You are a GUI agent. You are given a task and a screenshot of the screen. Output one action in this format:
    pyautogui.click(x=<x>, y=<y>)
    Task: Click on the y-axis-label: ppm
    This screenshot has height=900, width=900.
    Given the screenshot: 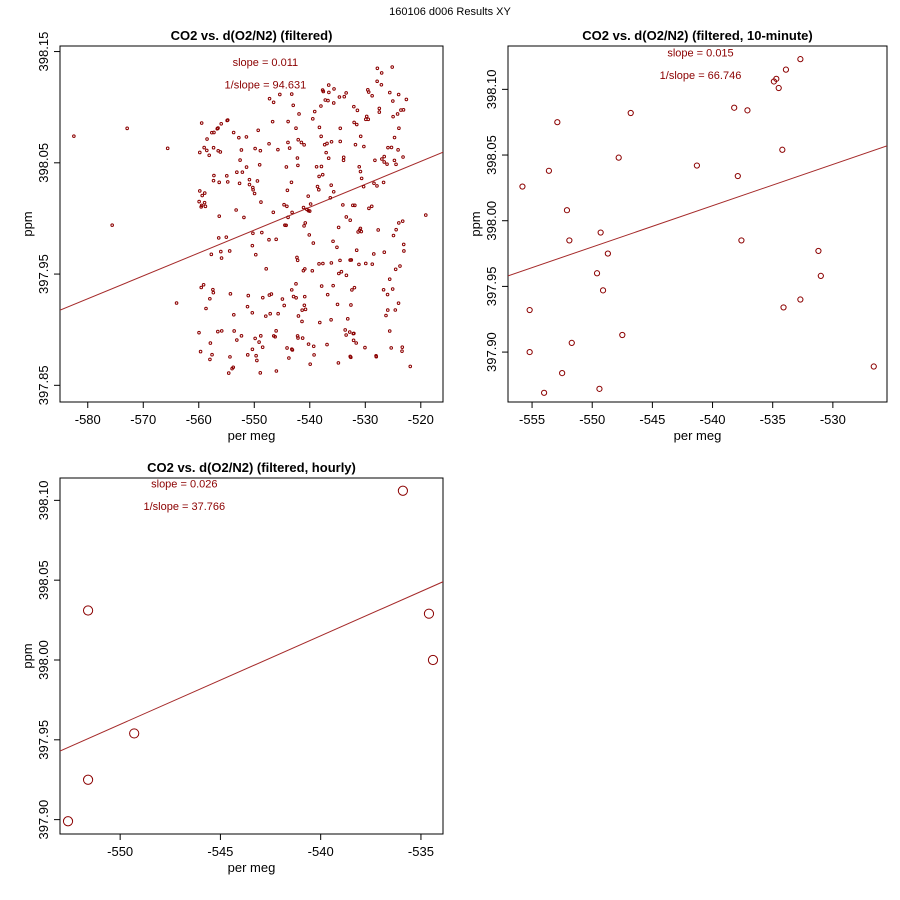 What is the action you would take?
    pyautogui.click(x=27, y=223)
    